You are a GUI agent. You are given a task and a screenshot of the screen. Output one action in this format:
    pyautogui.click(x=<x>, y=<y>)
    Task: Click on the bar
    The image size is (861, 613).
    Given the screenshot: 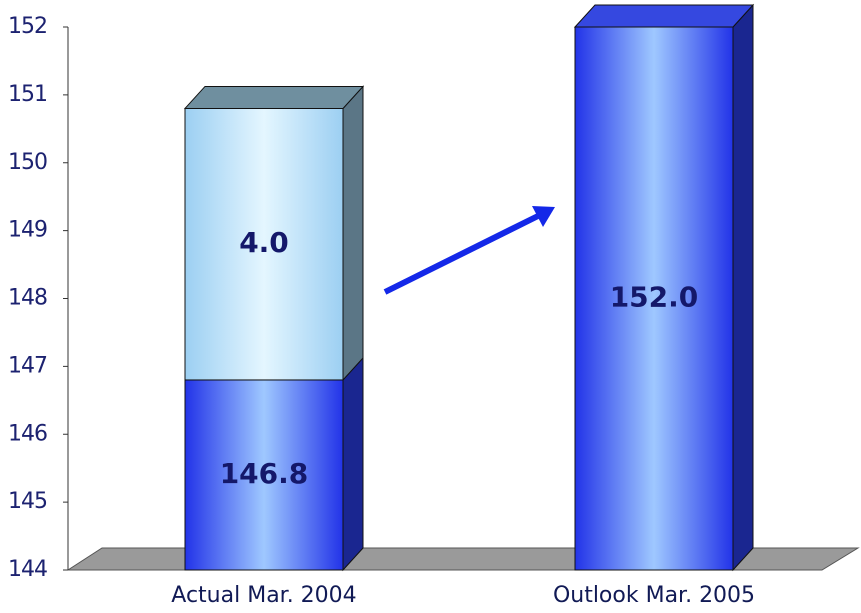 What is the action you would take?
    pyautogui.click(x=264, y=475)
    